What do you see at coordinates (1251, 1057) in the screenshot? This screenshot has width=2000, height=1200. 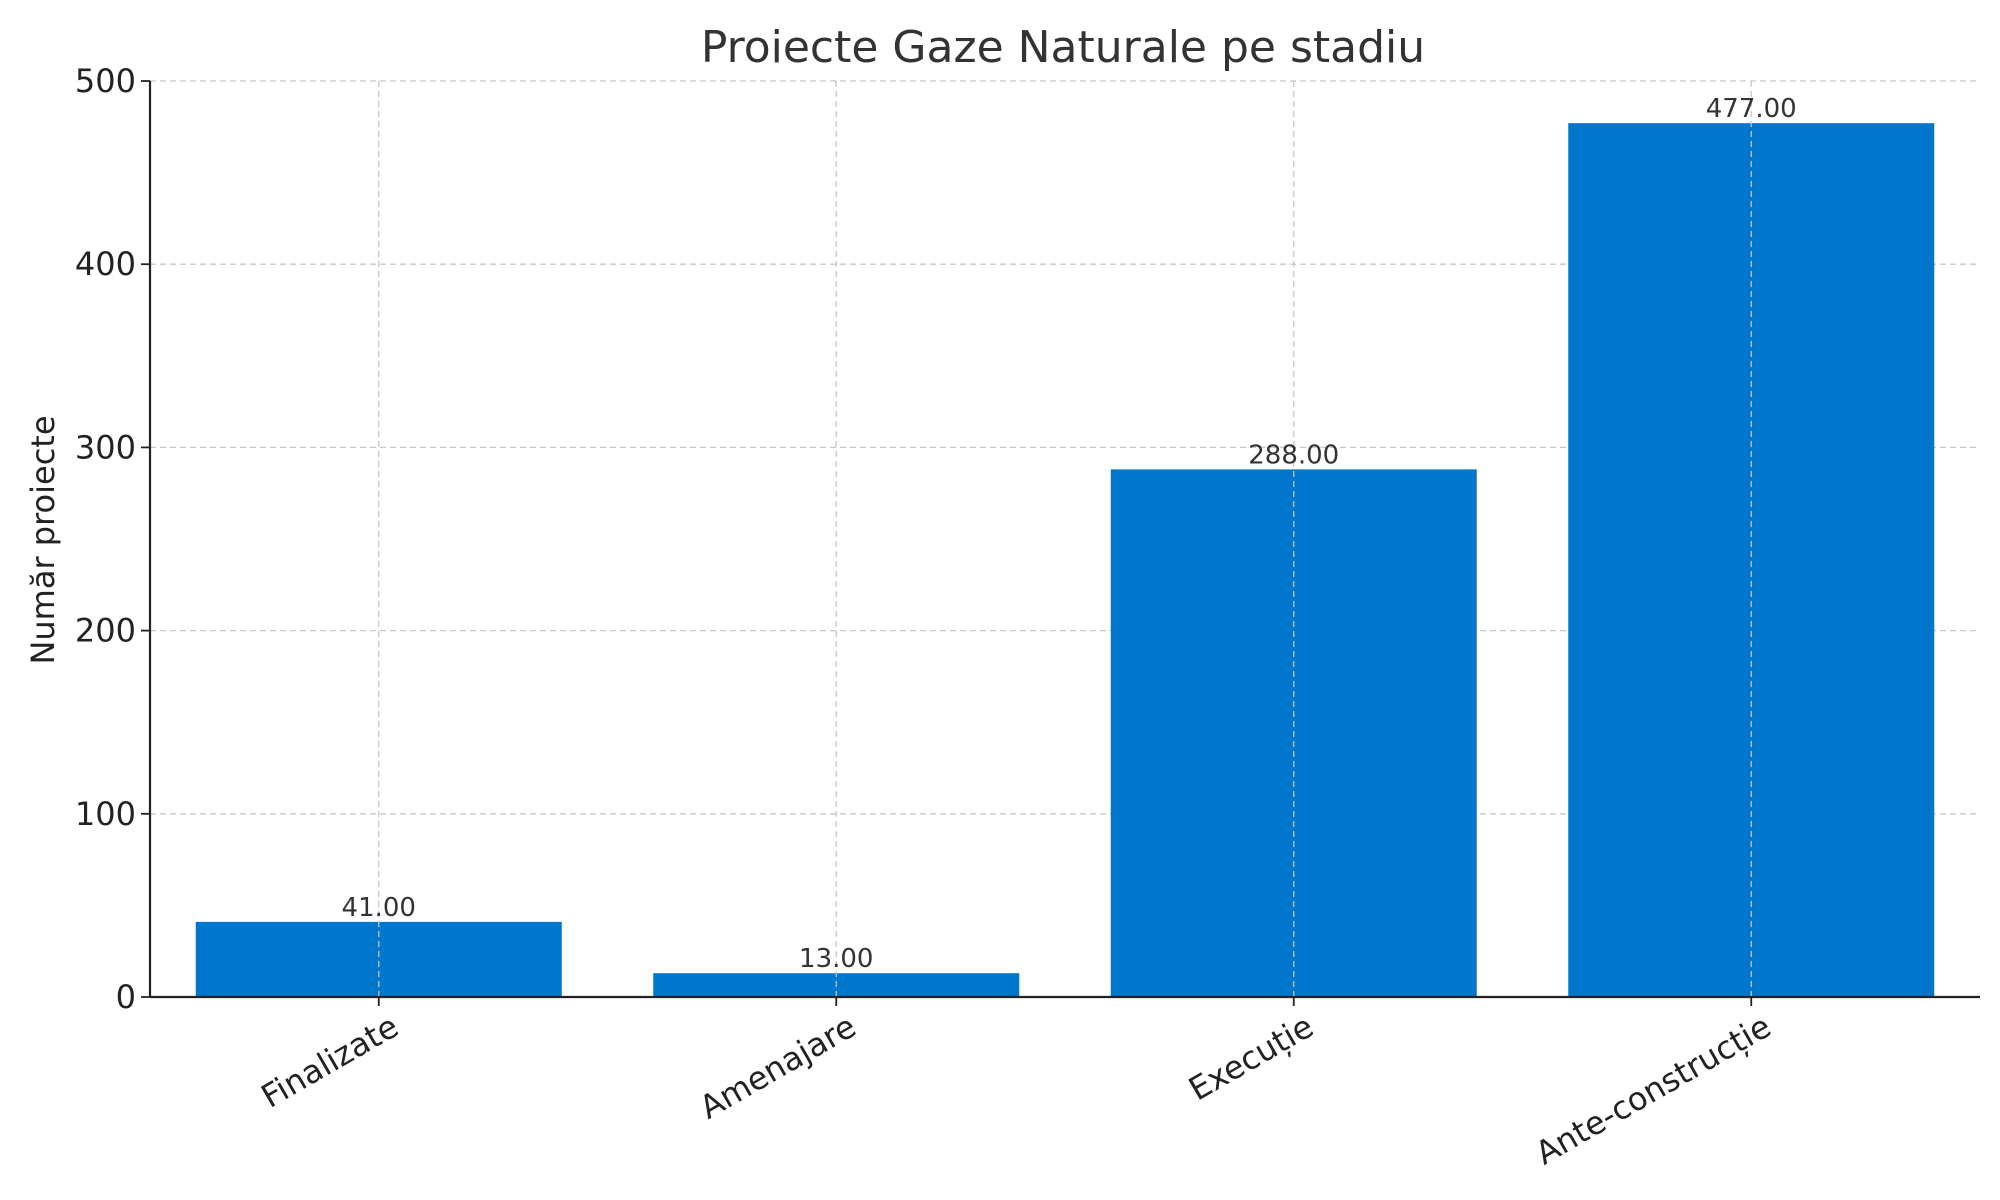 I see `x-tick-label: Execuție` at bounding box center [1251, 1057].